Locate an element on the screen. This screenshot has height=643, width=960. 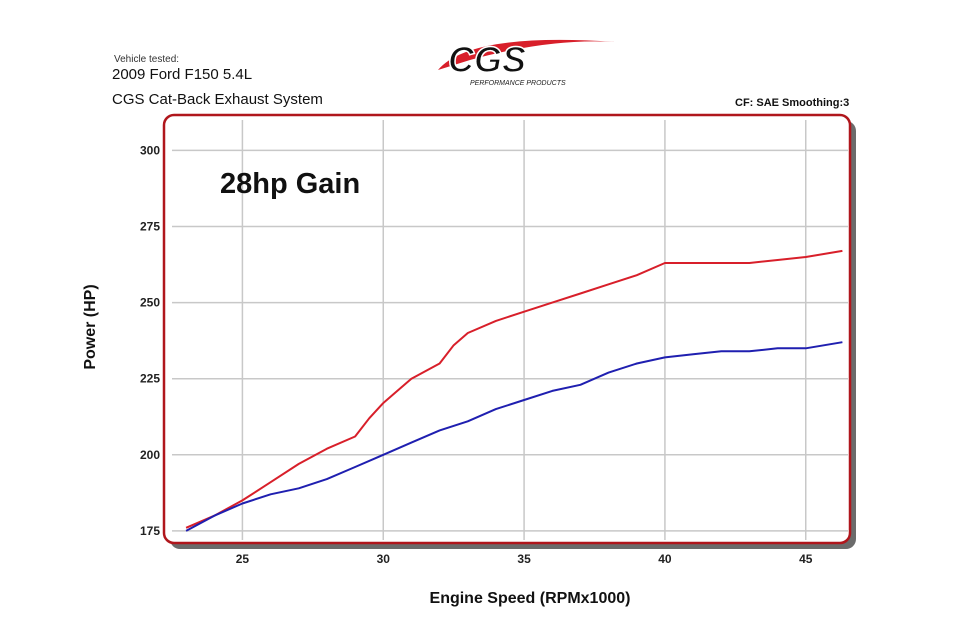
logo-swoosh is located at coordinates (526, 54).